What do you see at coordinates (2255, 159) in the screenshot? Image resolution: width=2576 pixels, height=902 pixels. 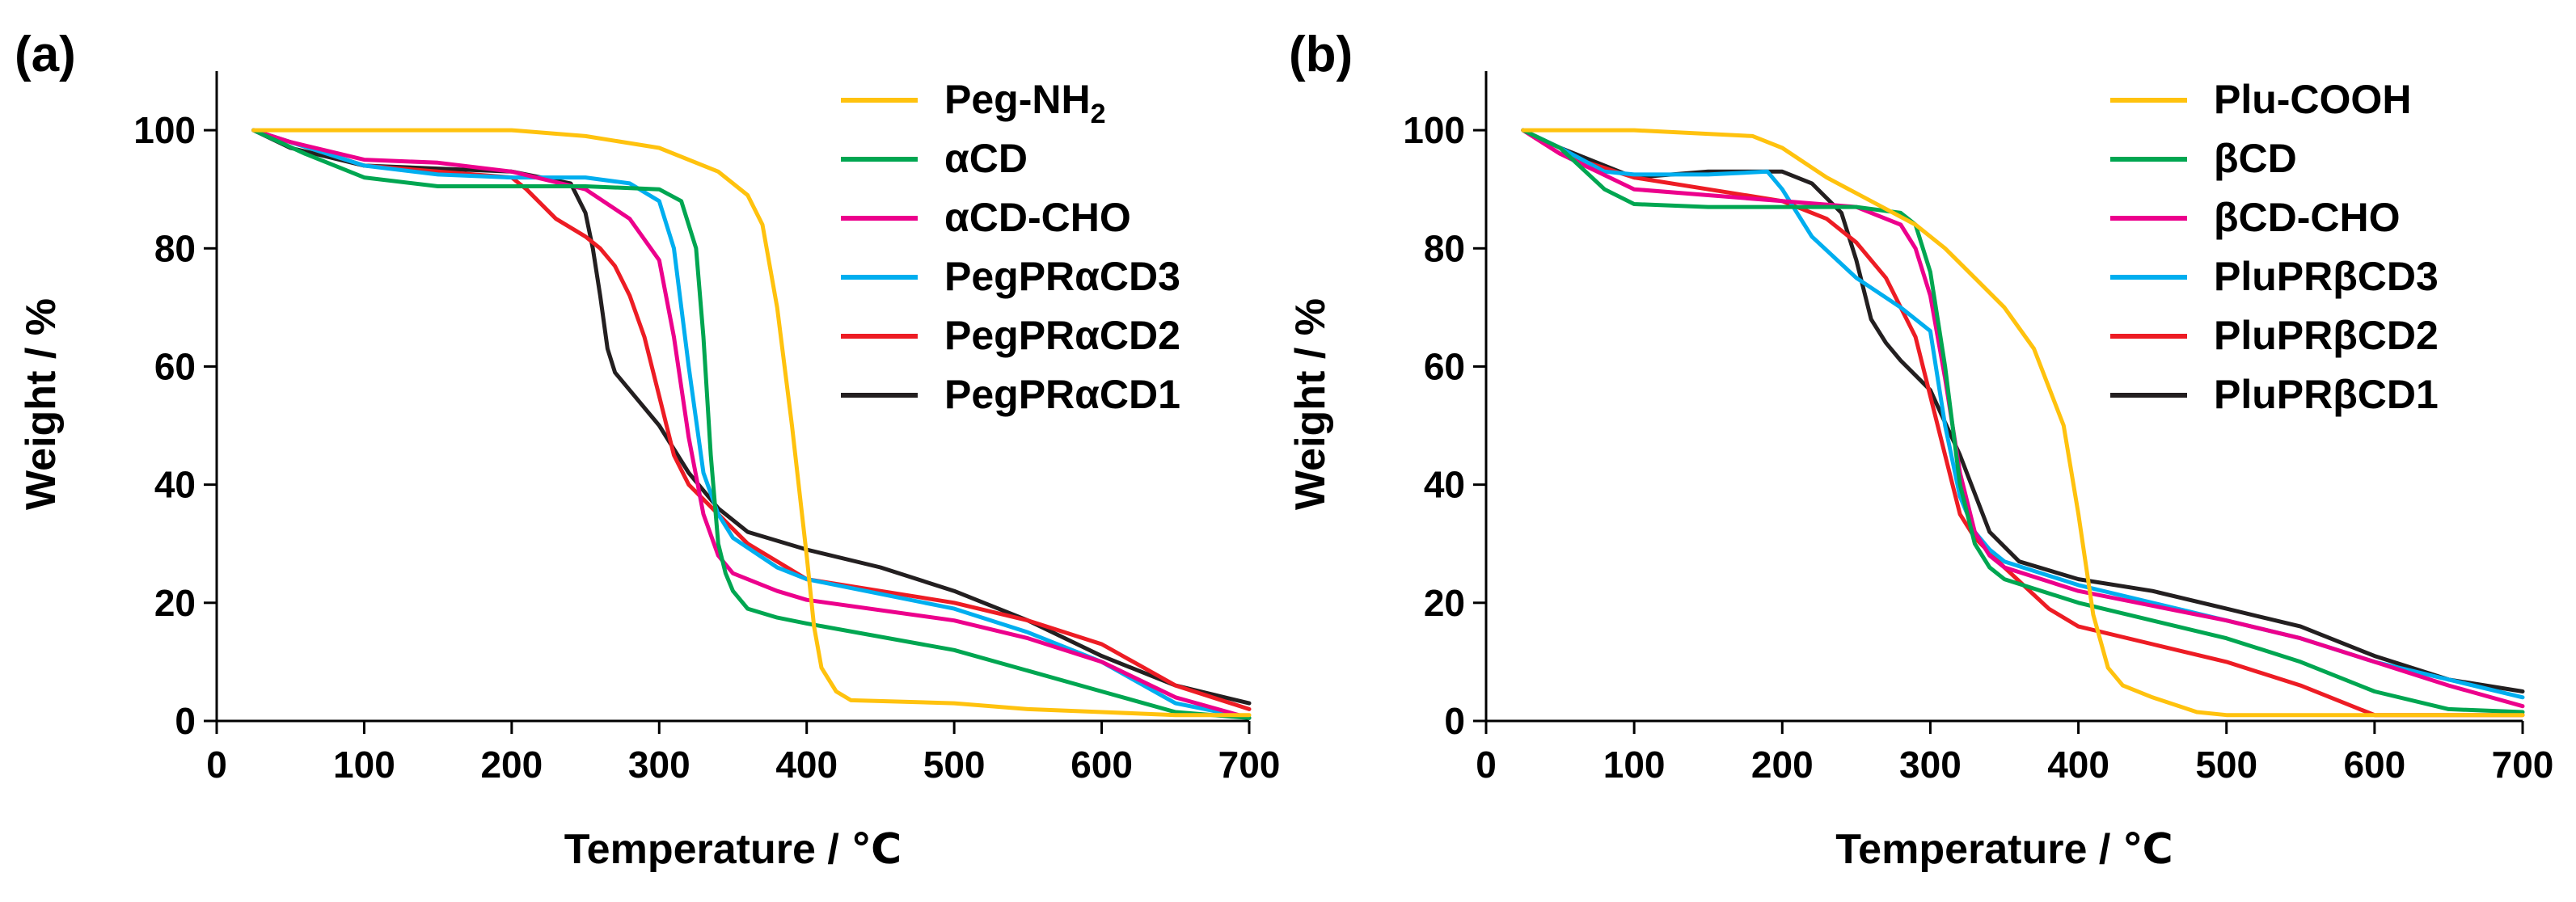 I see `legend-label: βCD` at bounding box center [2255, 159].